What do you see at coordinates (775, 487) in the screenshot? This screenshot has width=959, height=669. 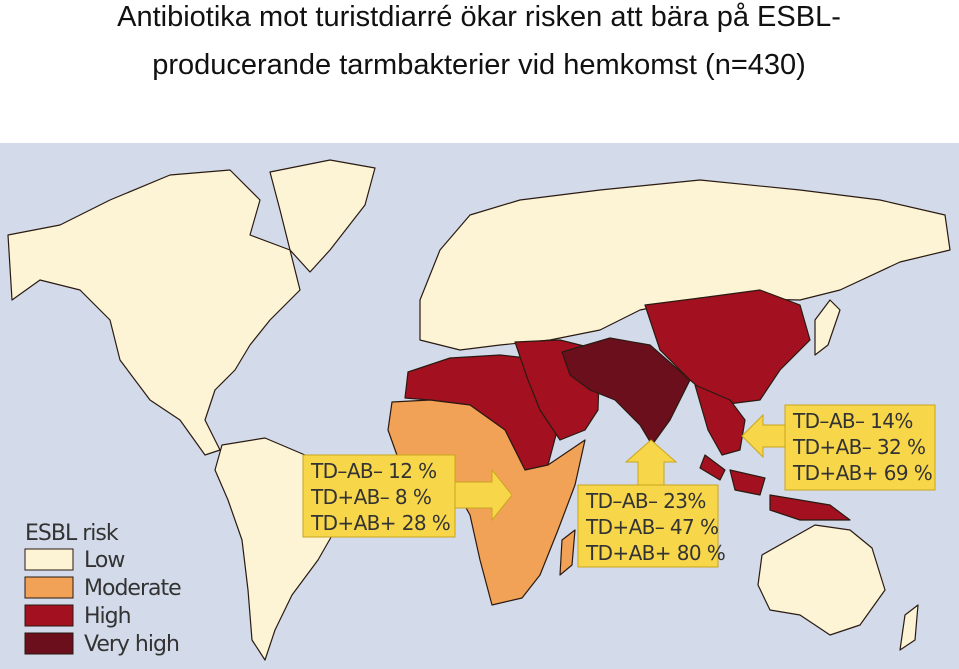 I see `indonesia` at bounding box center [775, 487].